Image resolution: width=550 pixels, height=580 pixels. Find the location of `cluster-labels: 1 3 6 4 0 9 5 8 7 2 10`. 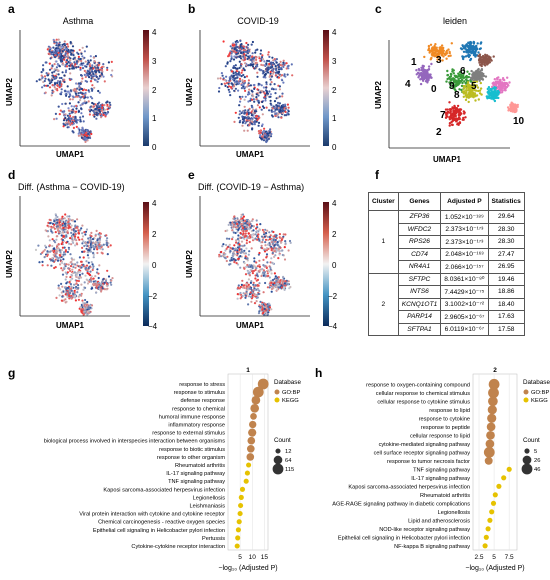

cluster-labels: 1 3 6 4 0 9 5 8 7 2 10 is located at coordinates (465, 96).